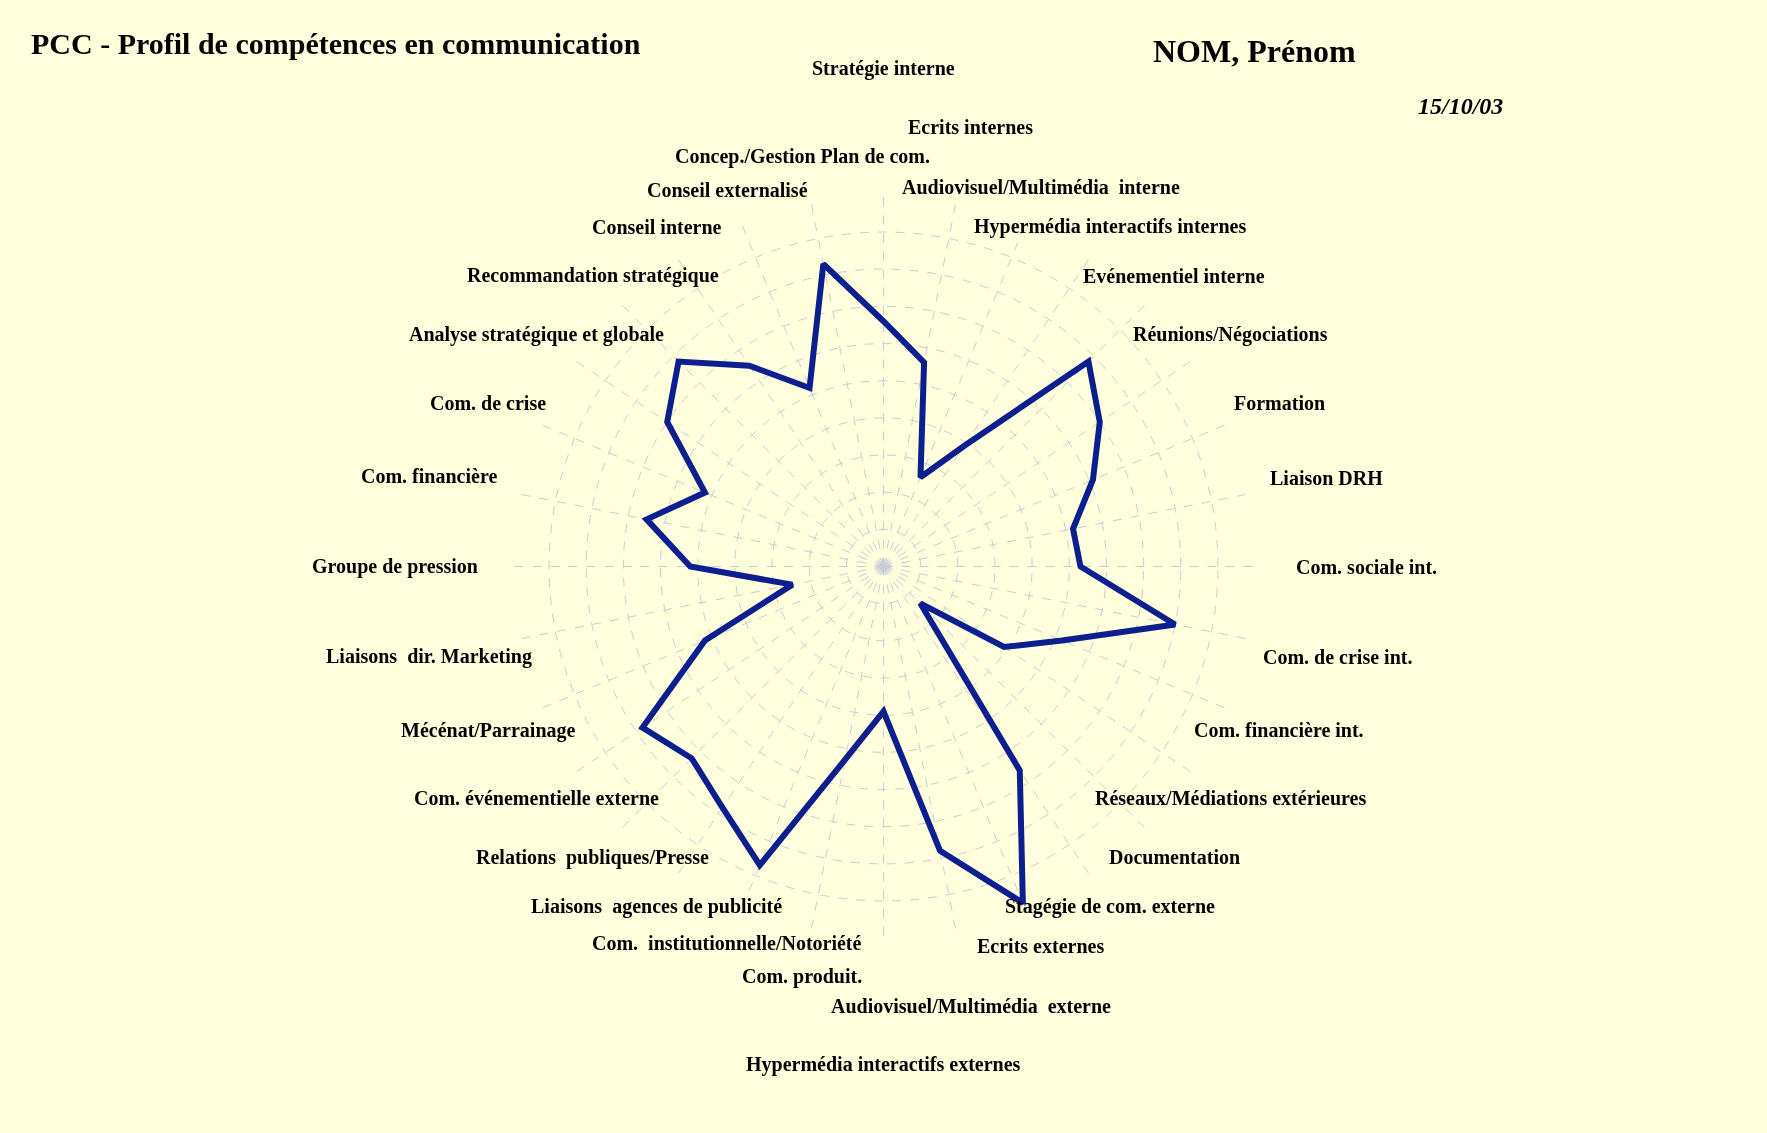 The height and width of the screenshot is (1133, 1767). What do you see at coordinates (1231, 798) in the screenshot?
I see `spoke-label: Réseaux/Médiations extérieures` at bounding box center [1231, 798].